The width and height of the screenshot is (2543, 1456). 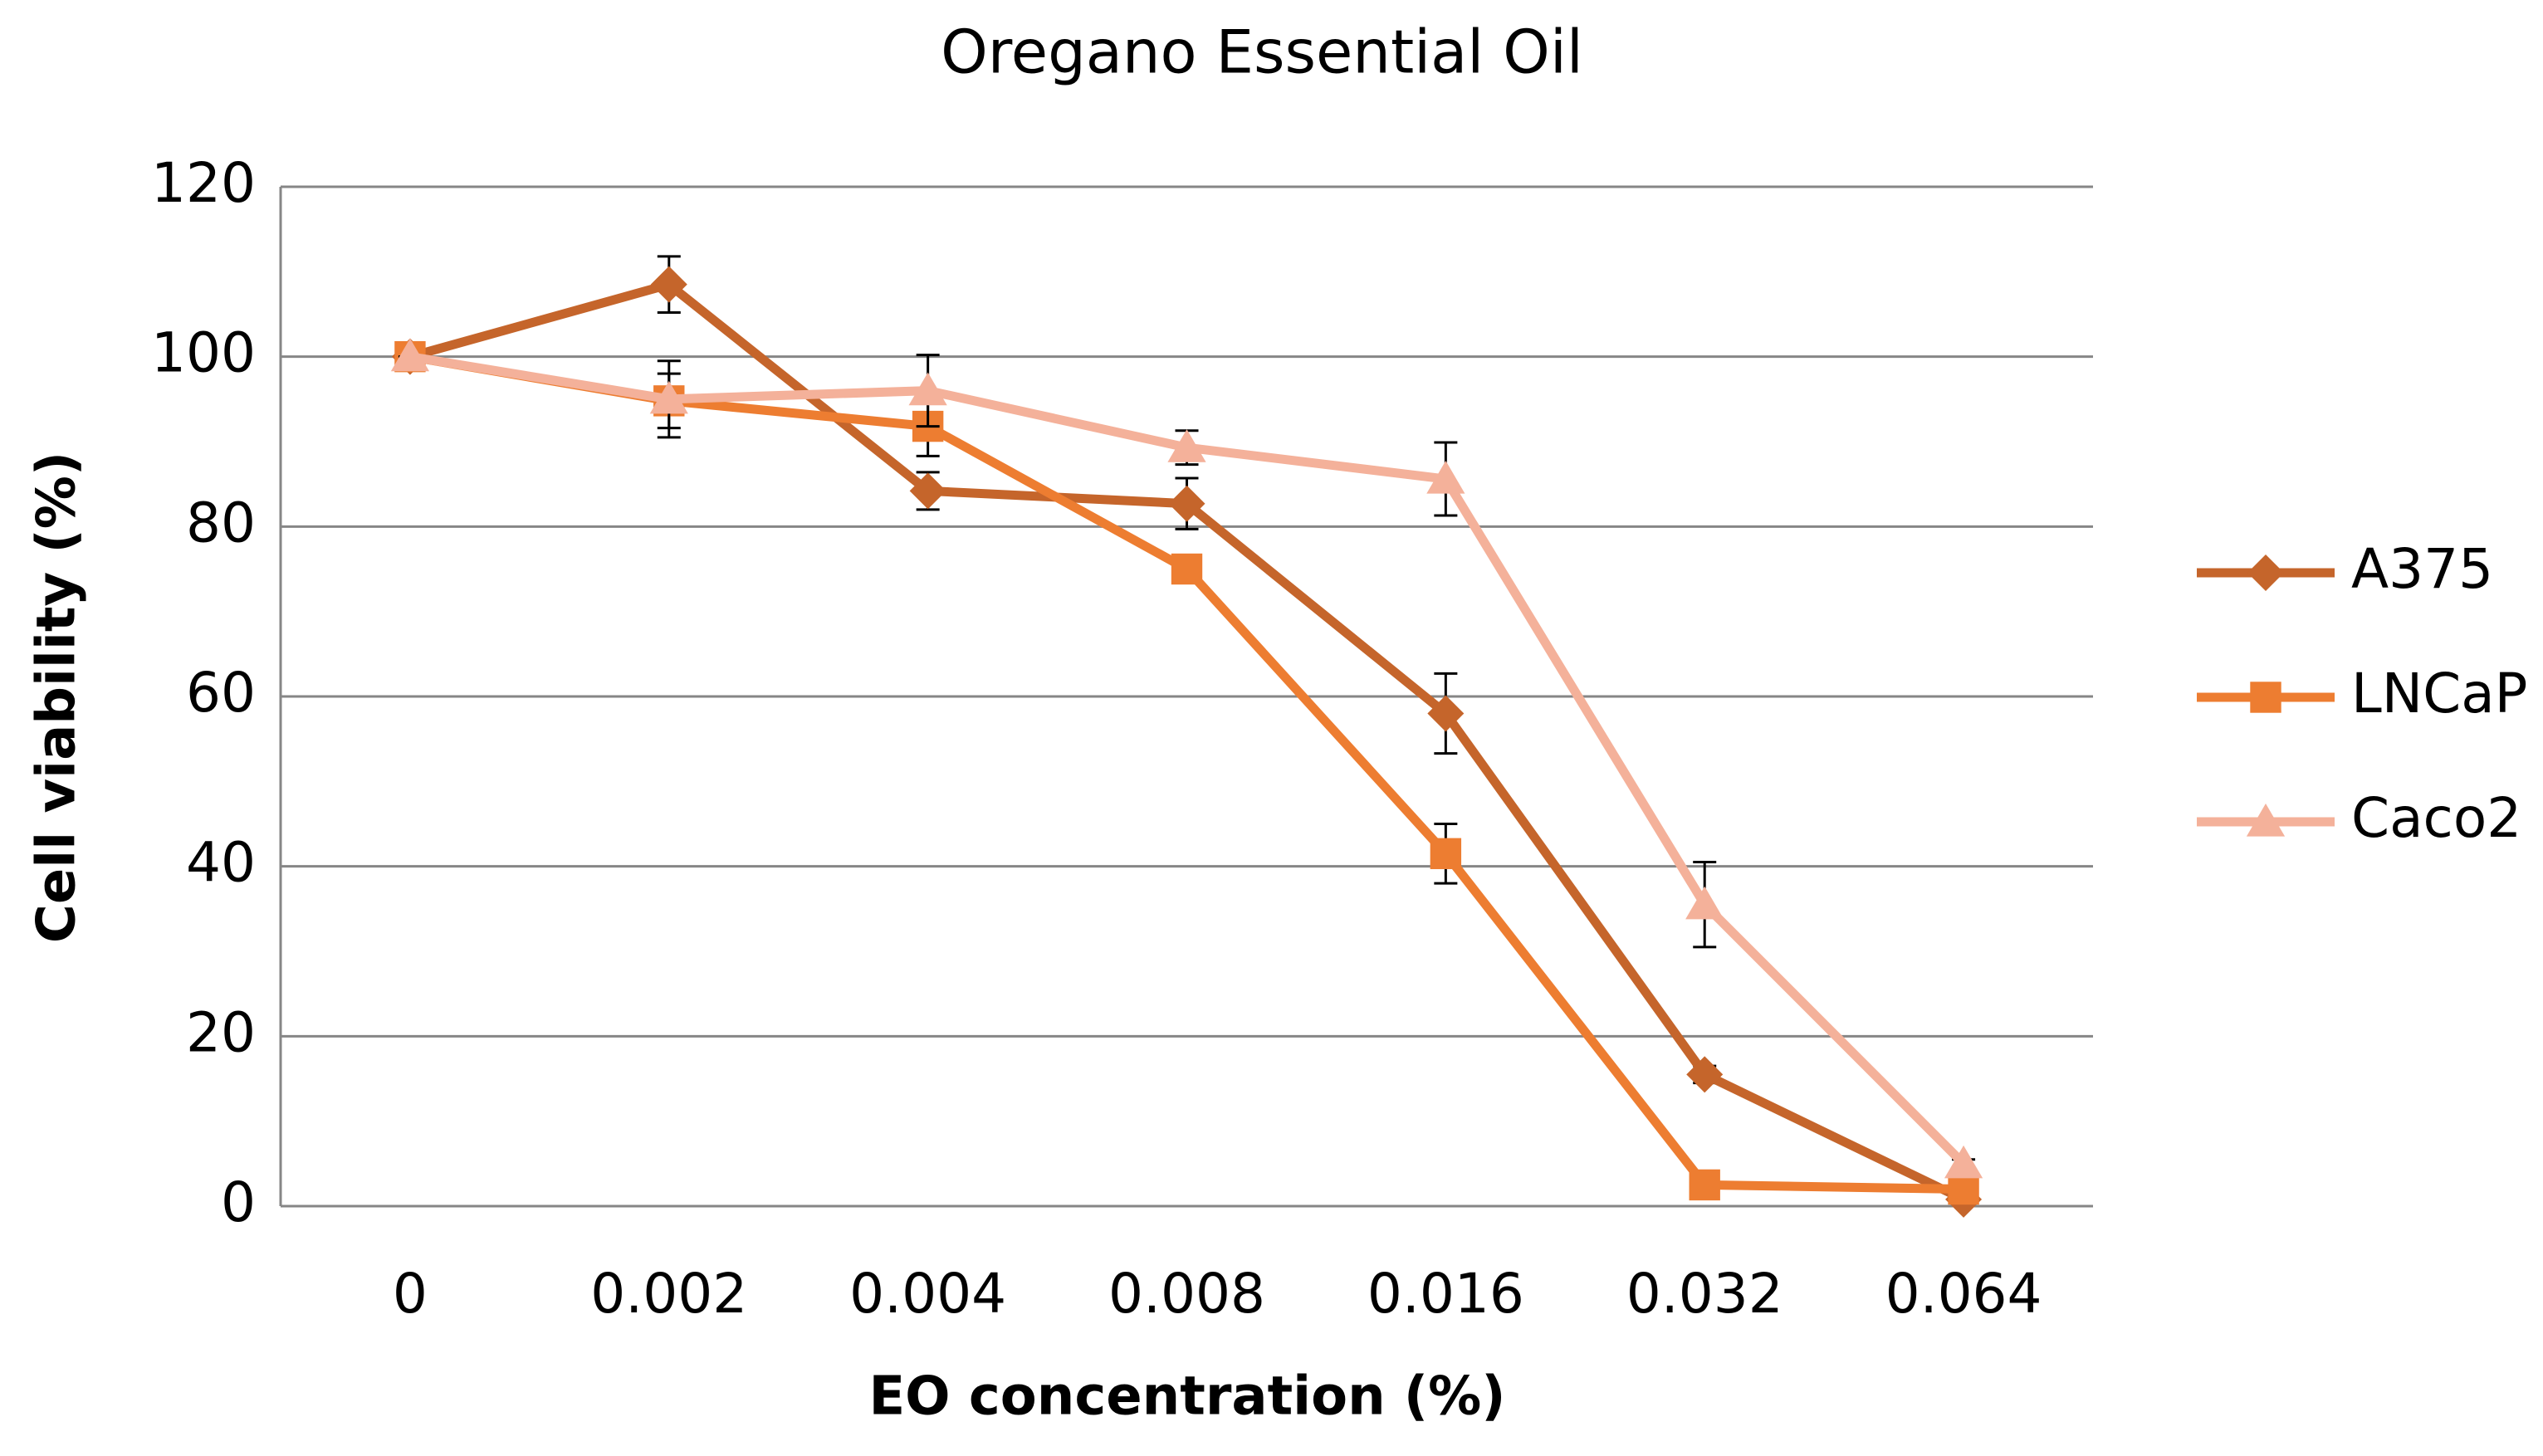 I want to click on legend-label: Caco2, so click(x=2436, y=818).